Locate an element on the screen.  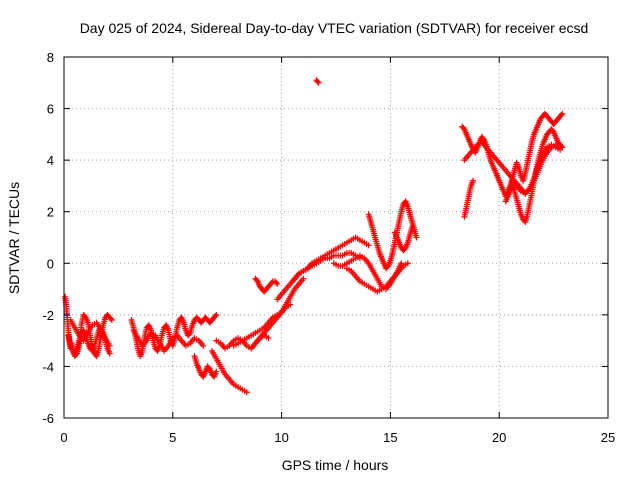
y-tick-label: 8 is located at coordinates (50, 57).